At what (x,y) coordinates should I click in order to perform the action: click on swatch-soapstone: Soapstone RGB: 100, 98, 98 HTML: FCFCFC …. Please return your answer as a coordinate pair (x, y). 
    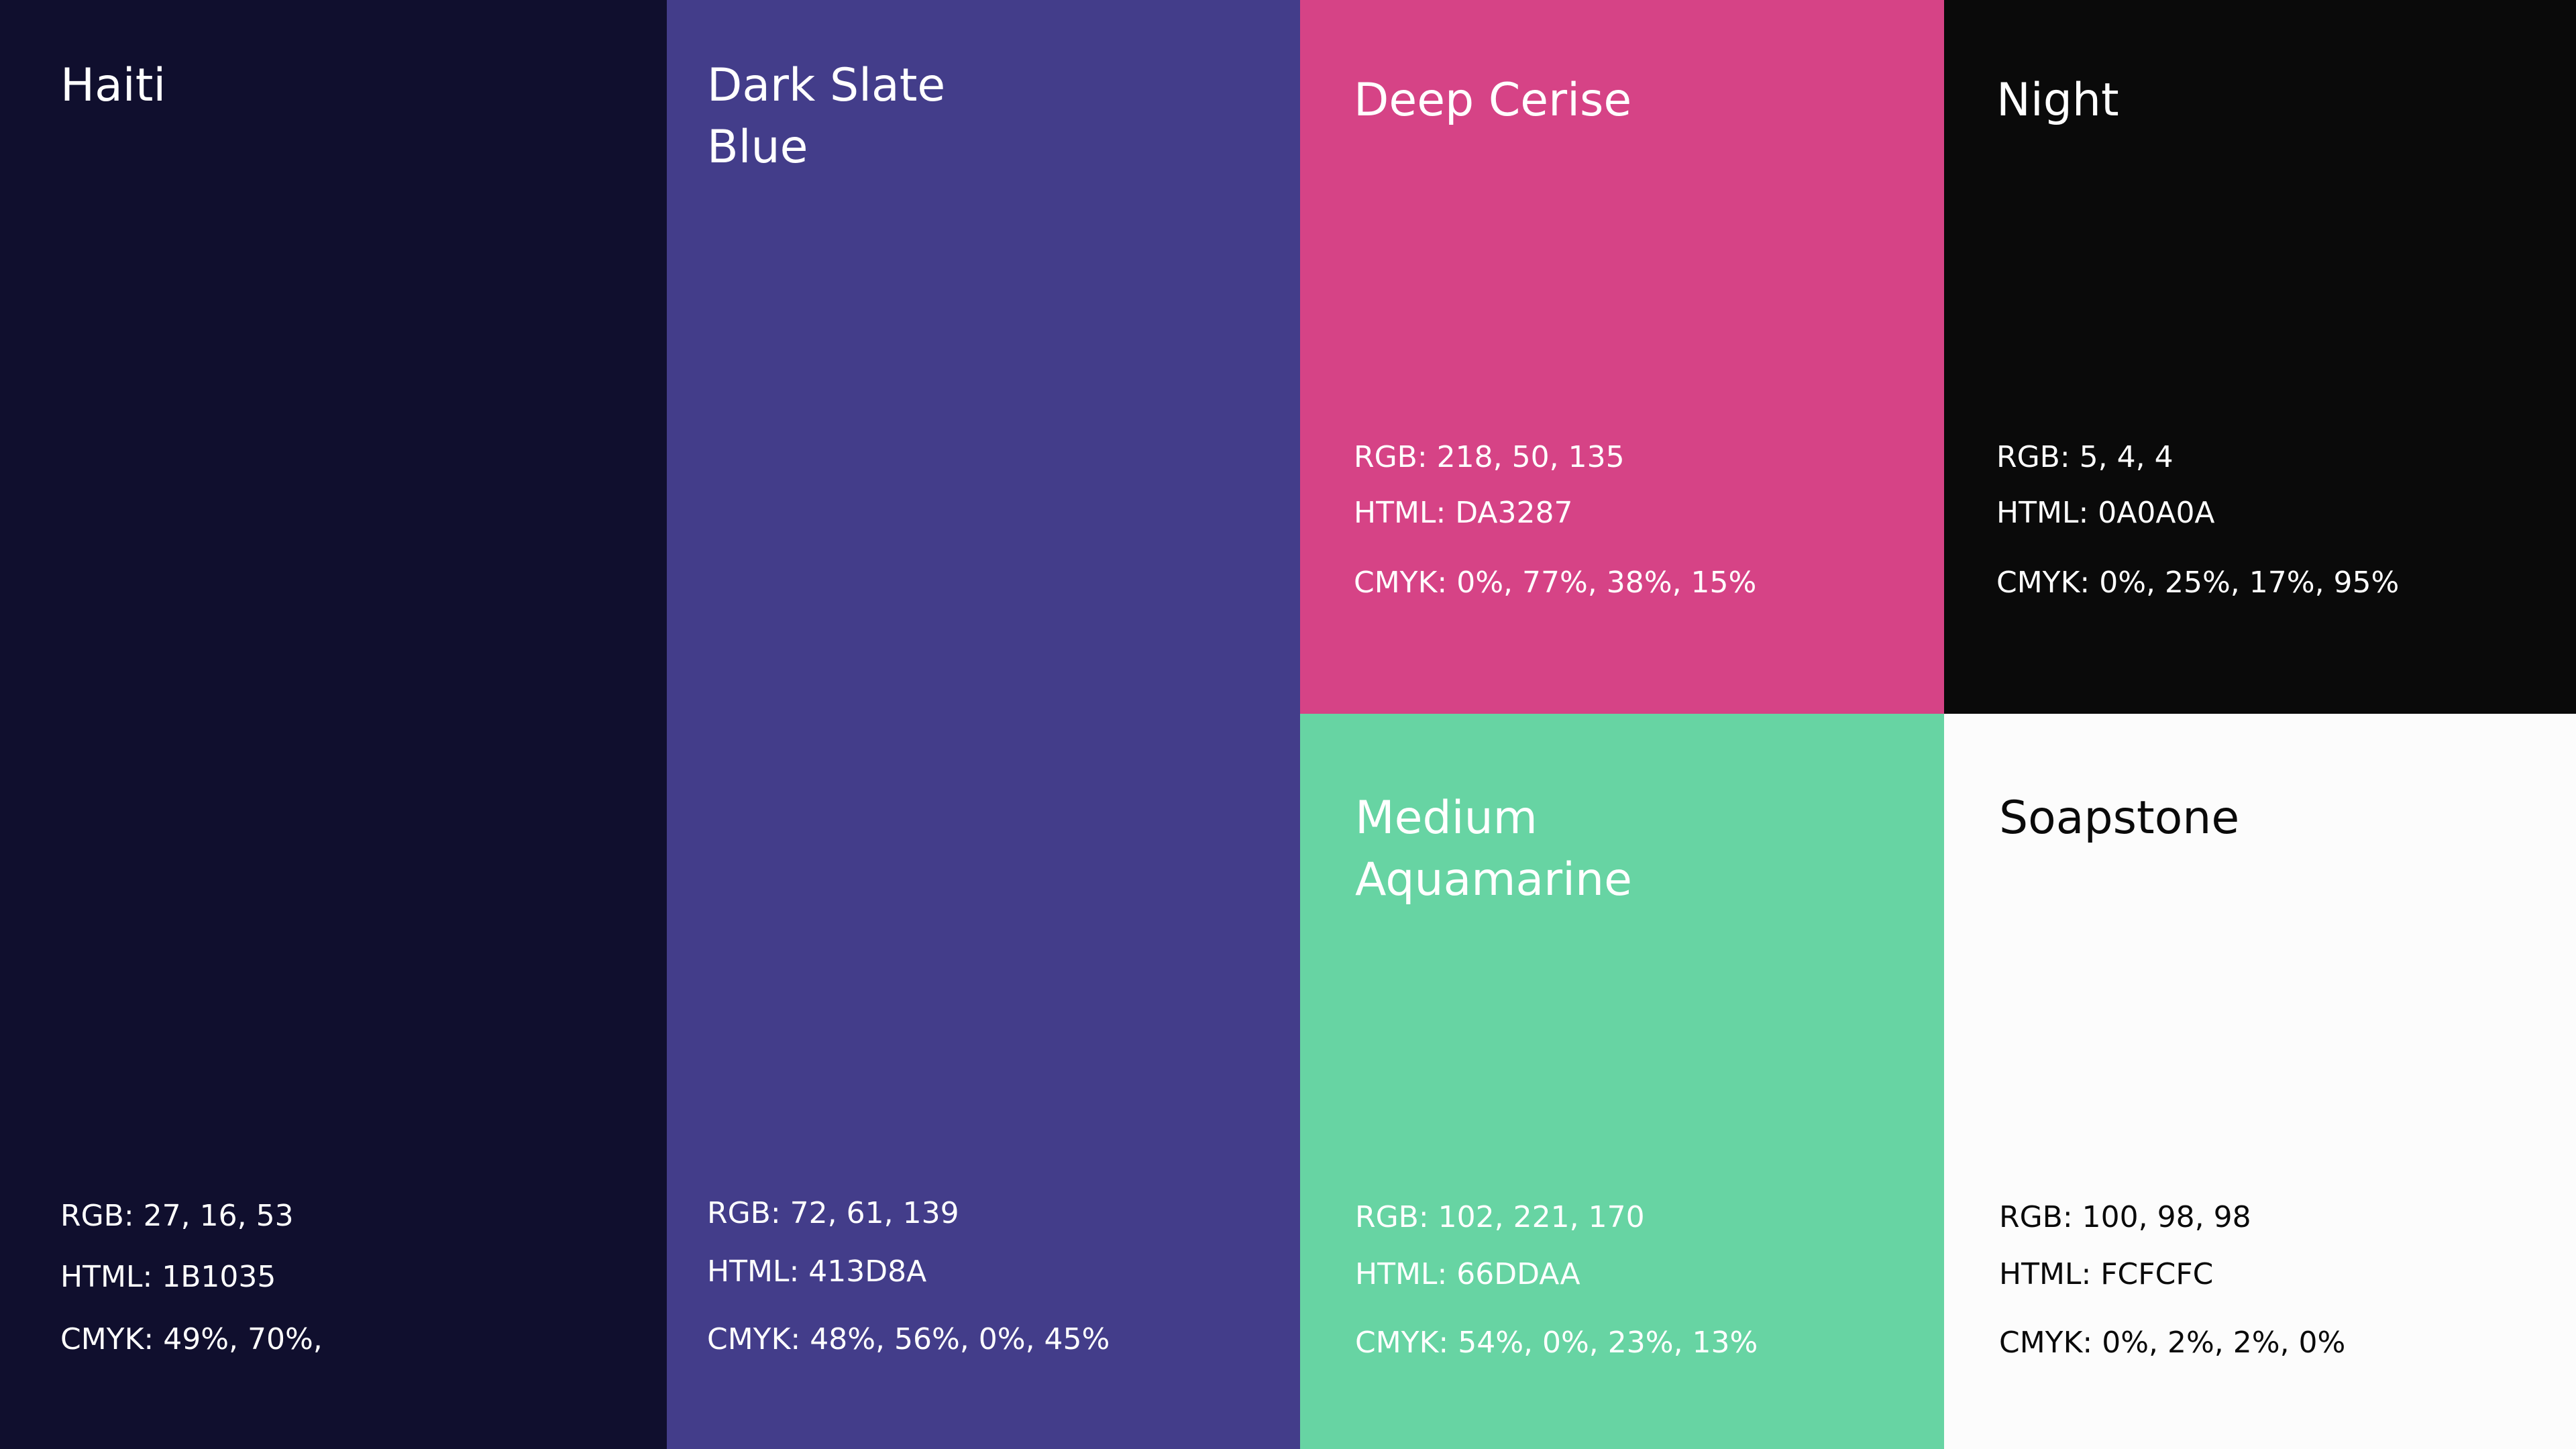
    Looking at the image, I should click on (2260, 1081).